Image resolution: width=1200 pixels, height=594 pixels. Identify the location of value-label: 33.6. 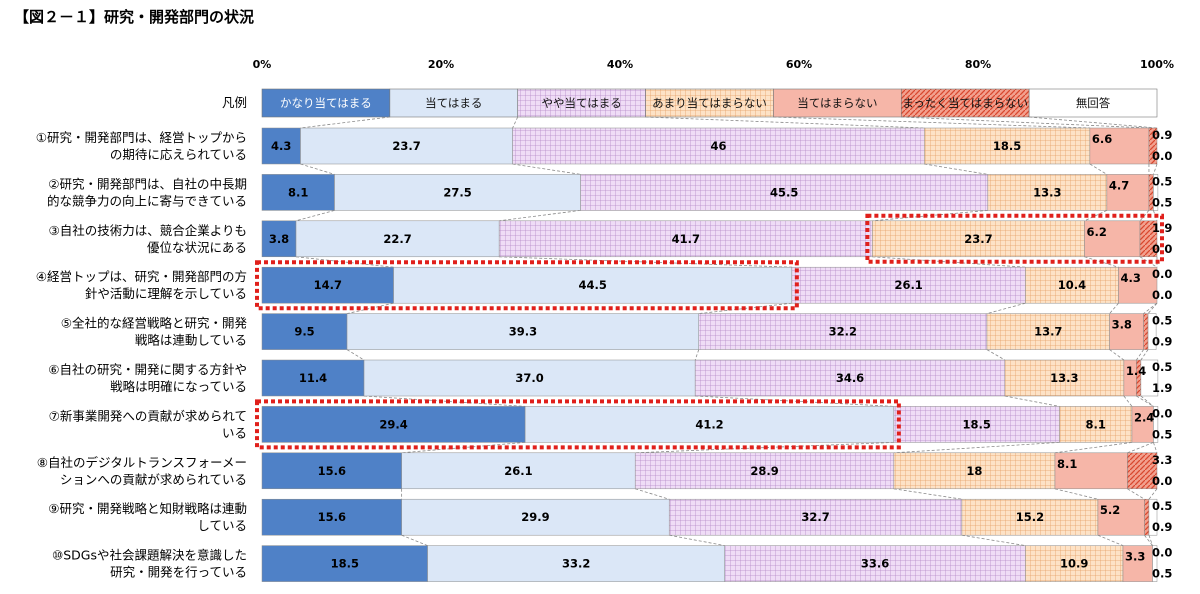
(875, 564).